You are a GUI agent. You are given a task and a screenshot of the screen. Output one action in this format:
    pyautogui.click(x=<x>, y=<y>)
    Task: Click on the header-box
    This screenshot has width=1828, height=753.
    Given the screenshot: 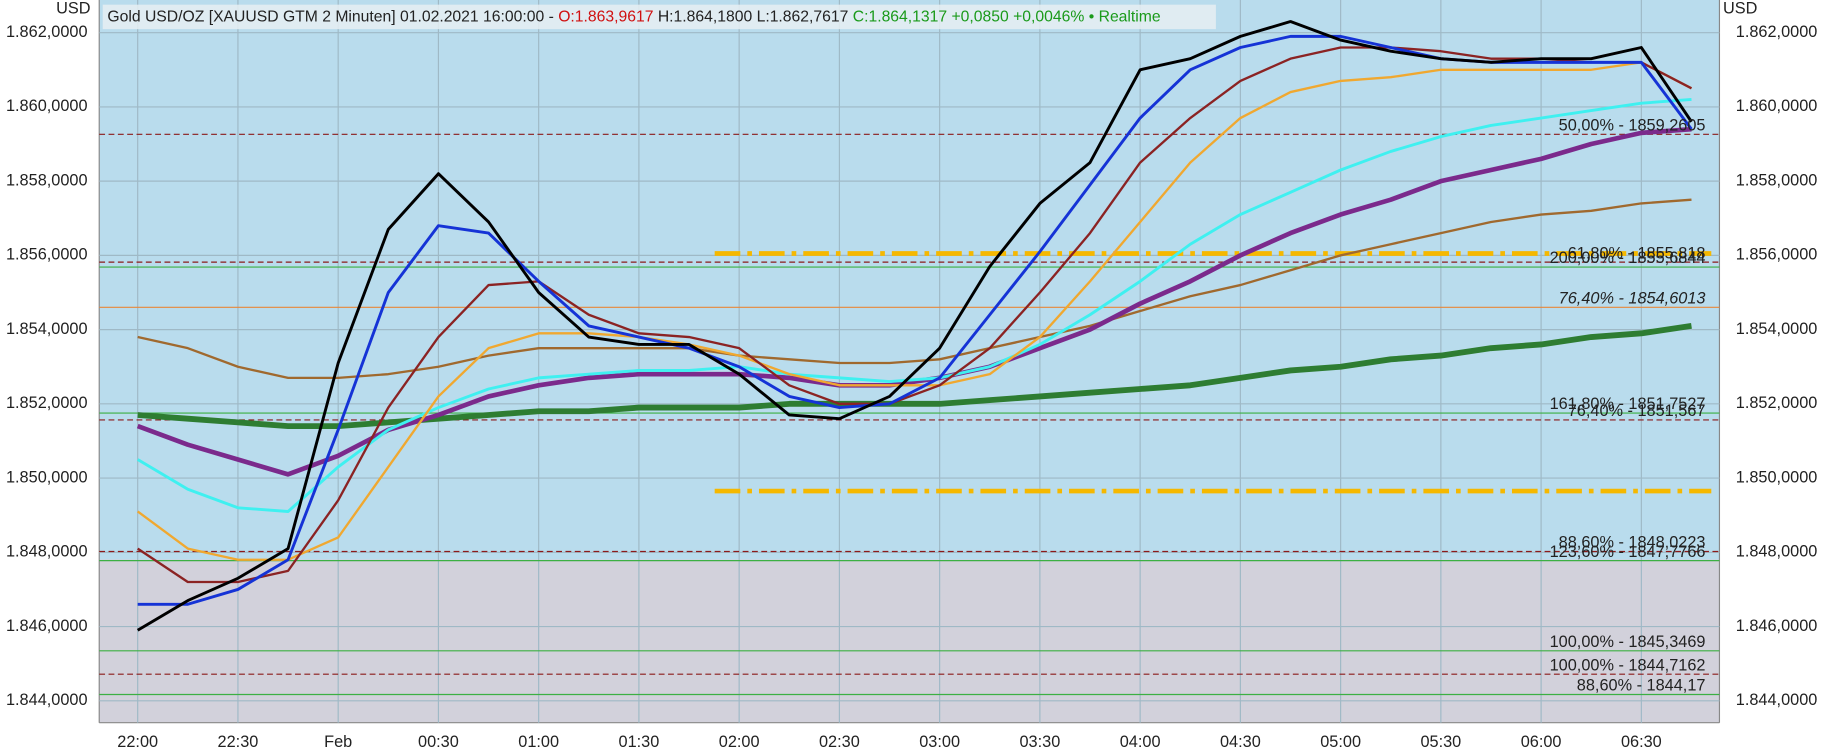 What is the action you would take?
    pyautogui.click(x=659, y=17)
    